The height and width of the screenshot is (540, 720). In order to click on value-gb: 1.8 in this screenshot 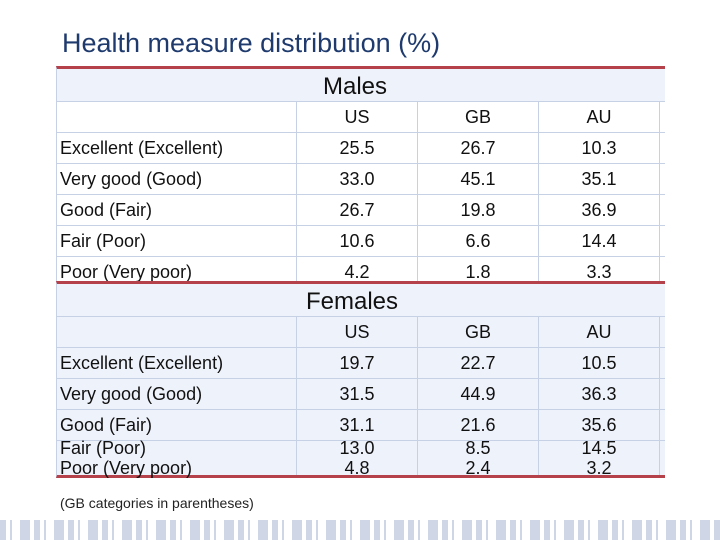, I will do `click(478, 272)`.